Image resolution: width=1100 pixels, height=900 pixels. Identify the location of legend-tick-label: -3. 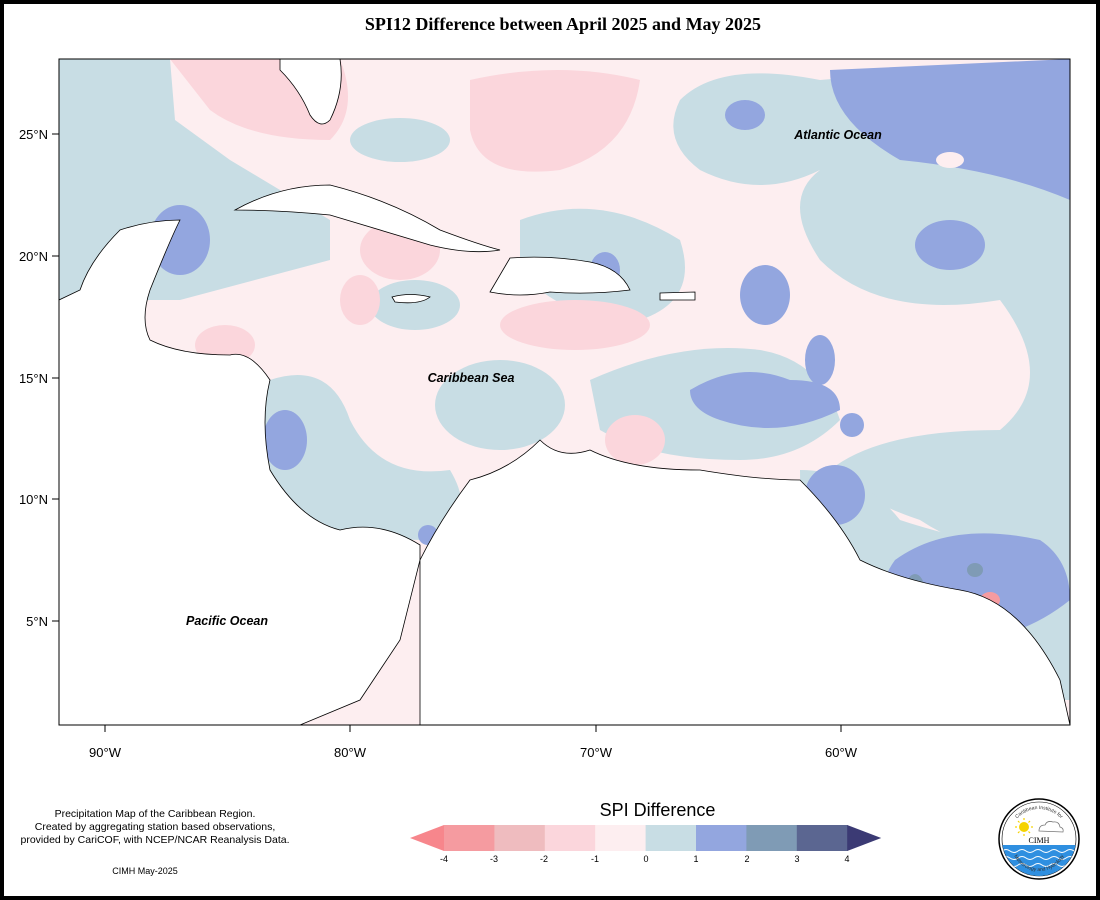
(494, 859).